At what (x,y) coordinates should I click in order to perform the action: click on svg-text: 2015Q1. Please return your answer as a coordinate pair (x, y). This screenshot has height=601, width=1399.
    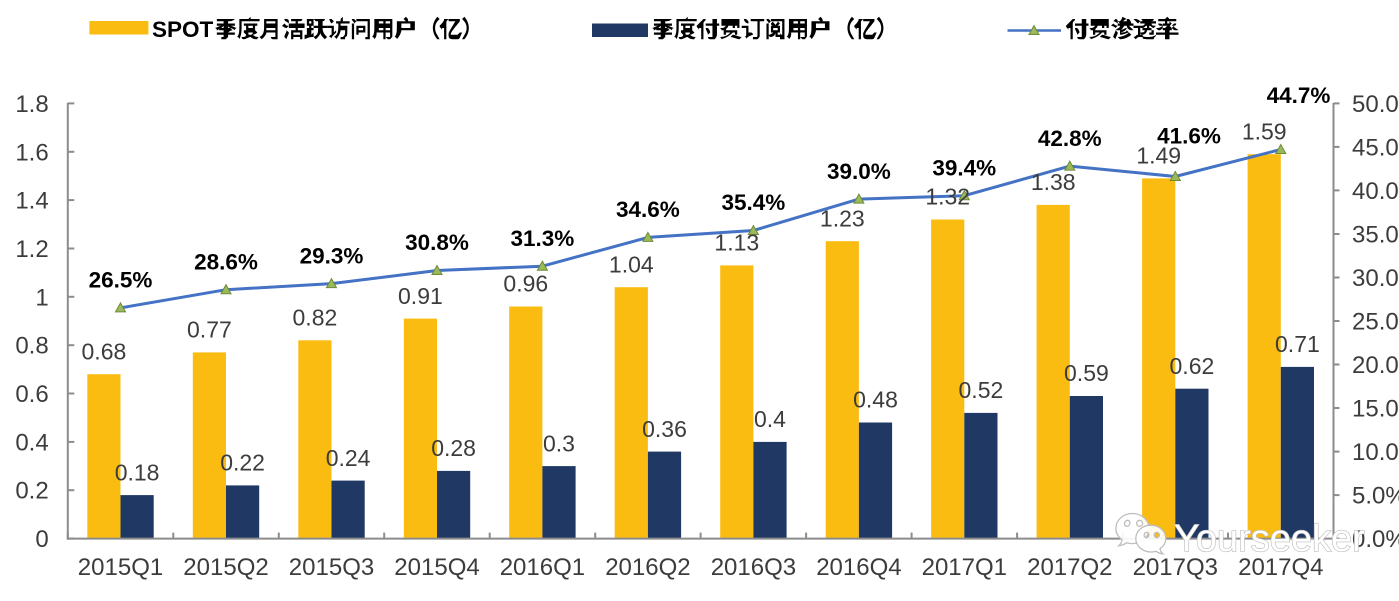
    Looking at the image, I should click on (120, 567).